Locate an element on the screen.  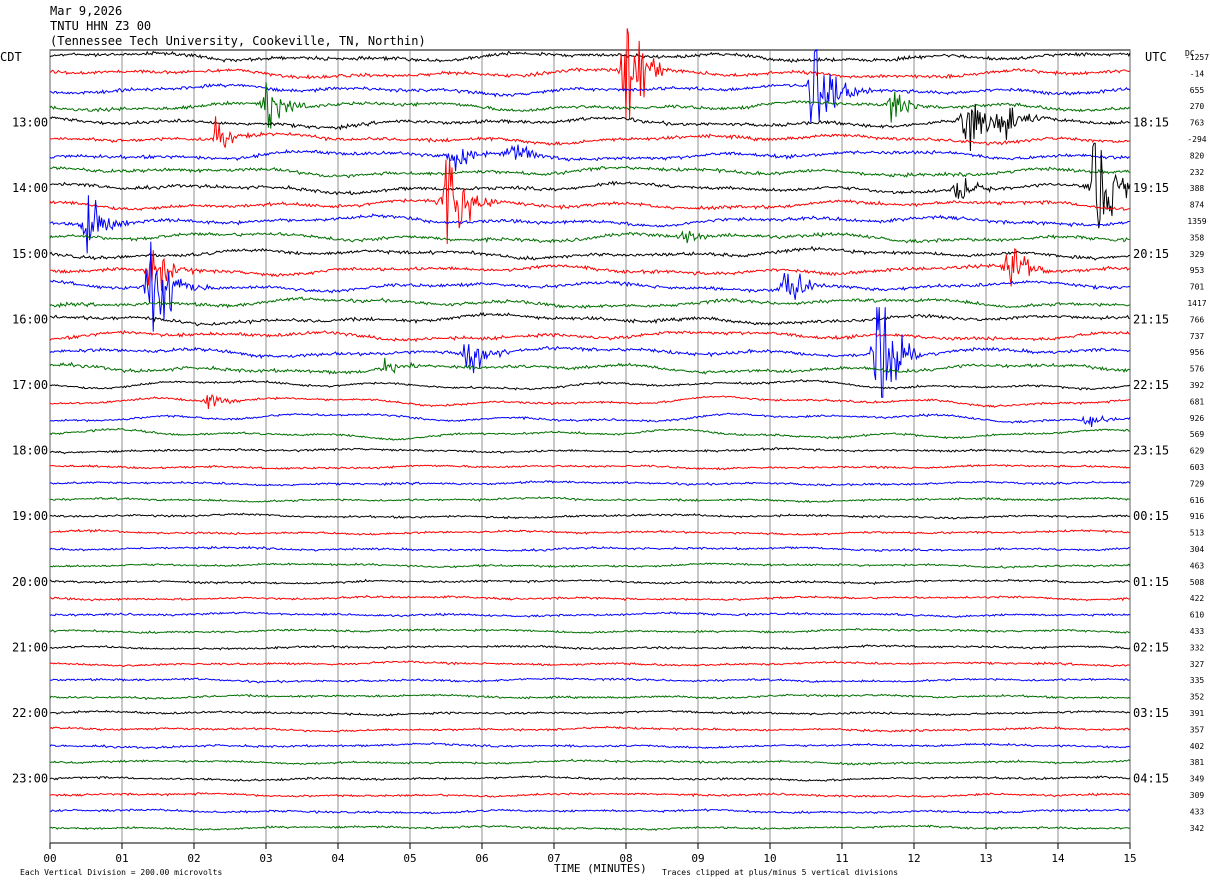
x-tick-label: 14 is located at coordinates (1058, 858).